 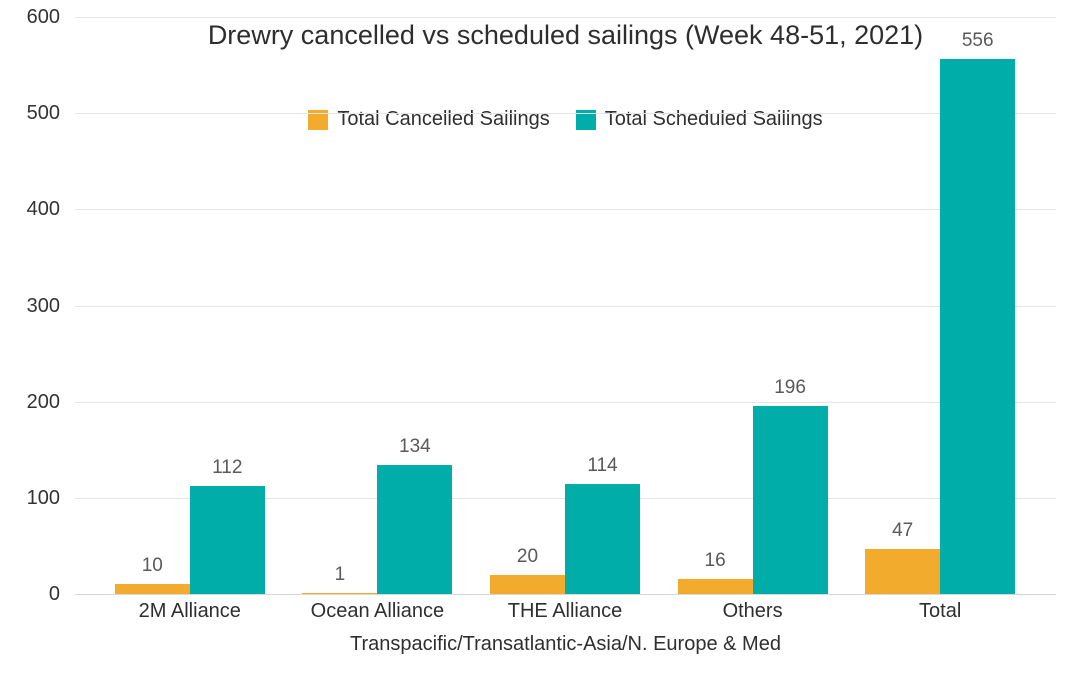 I want to click on cancelled-bar: 1, so click(x=340, y=579).